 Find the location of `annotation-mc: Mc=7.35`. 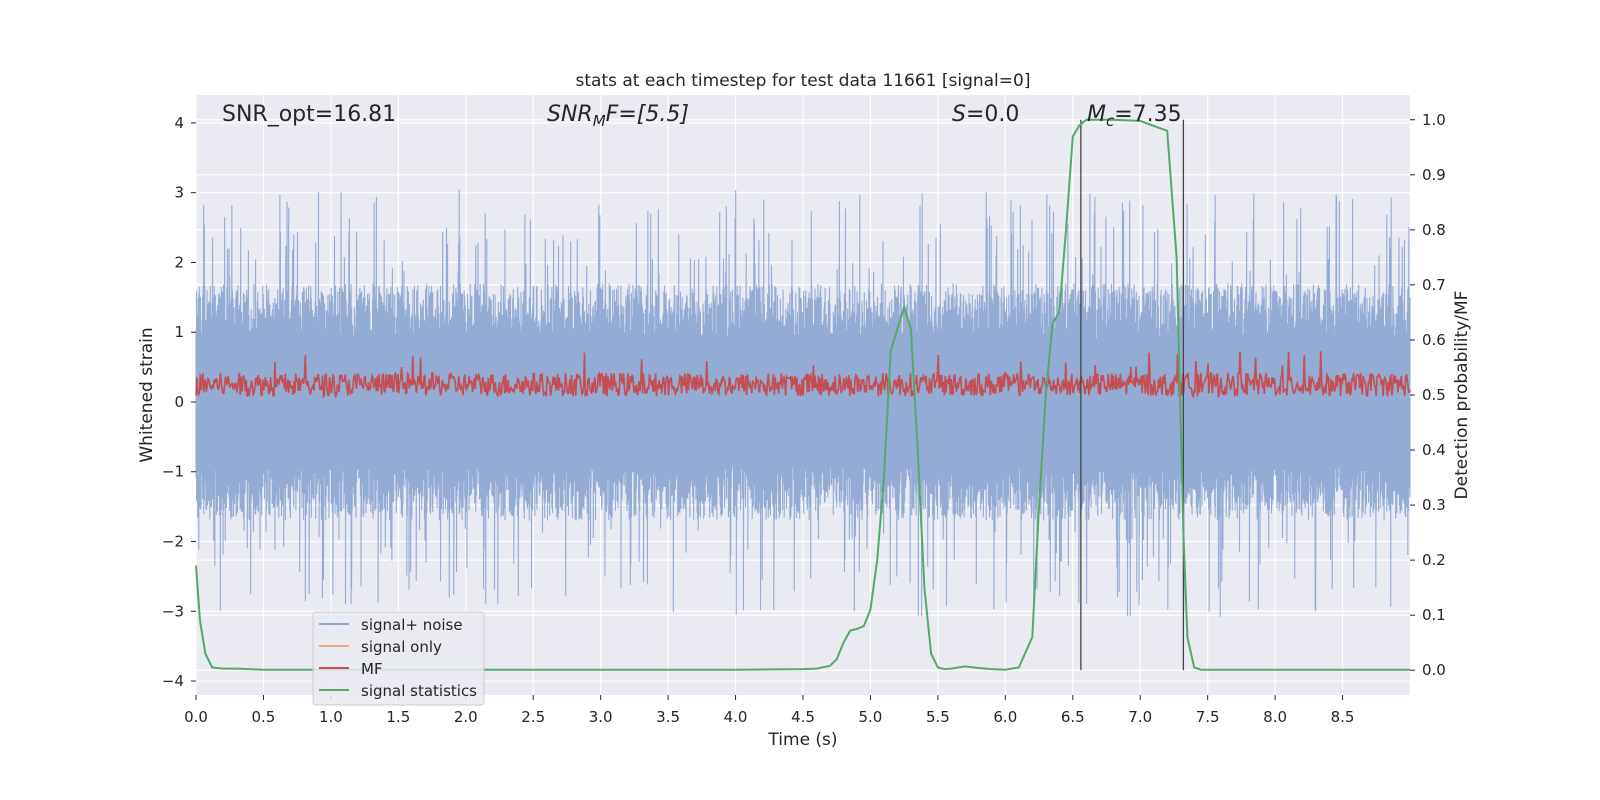

annotation-mc: Mc=7.35 is located at coordinates (1134, 116).